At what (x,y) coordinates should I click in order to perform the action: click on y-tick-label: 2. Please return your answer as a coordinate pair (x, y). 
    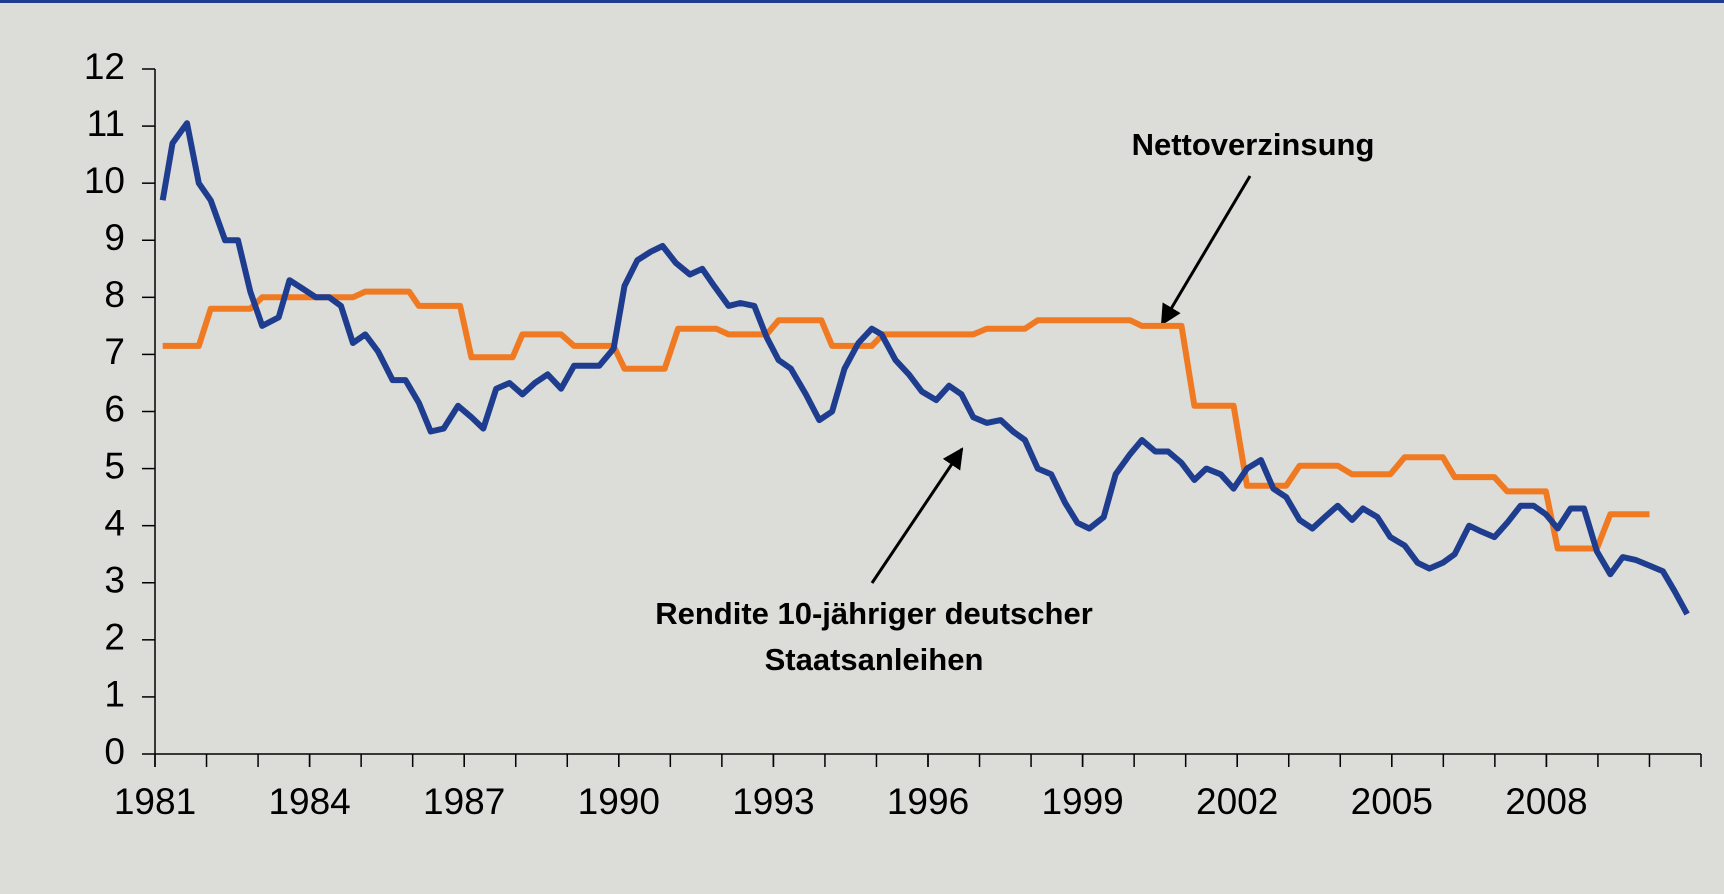
    Looking at the image, I should click on (114, 637).